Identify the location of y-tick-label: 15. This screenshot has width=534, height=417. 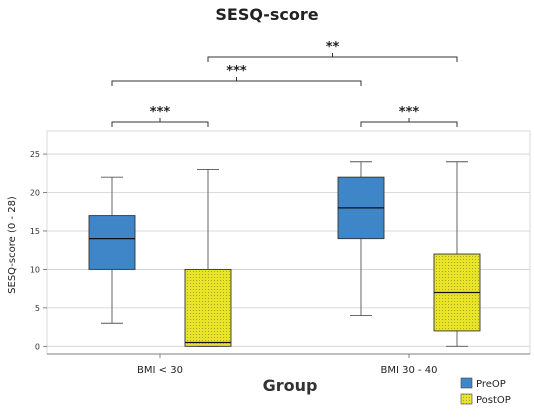
(35, 231).